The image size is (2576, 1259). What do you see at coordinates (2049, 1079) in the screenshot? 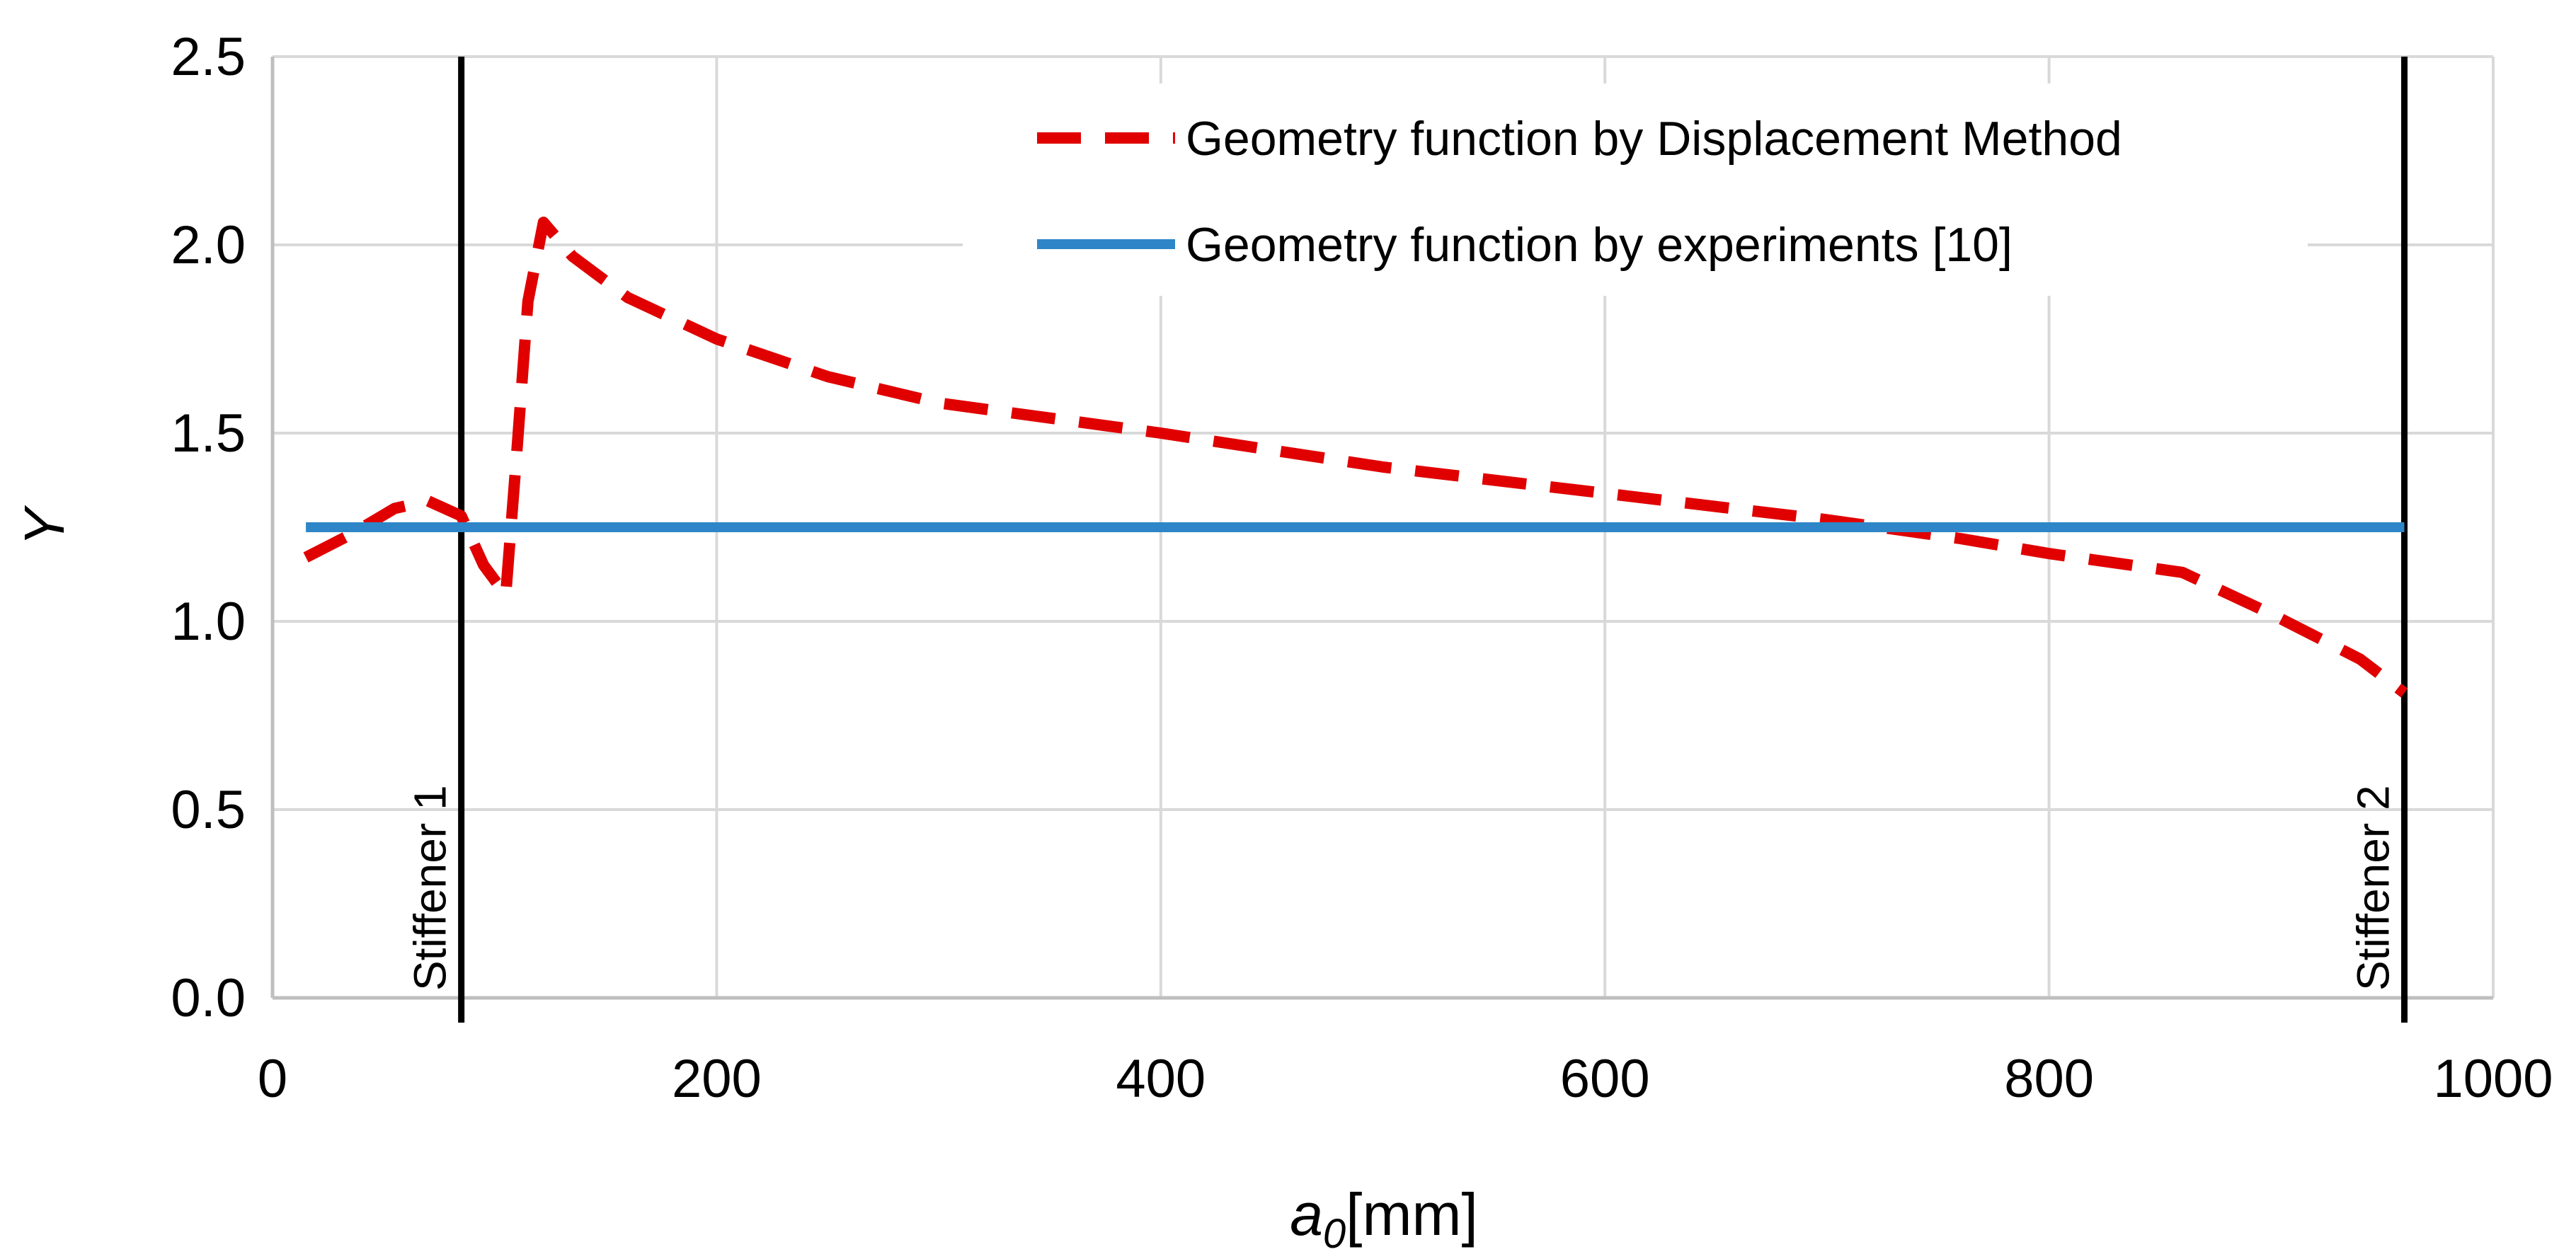
I see `x-tick-label: 800` at bounding box center [2049, 1079].